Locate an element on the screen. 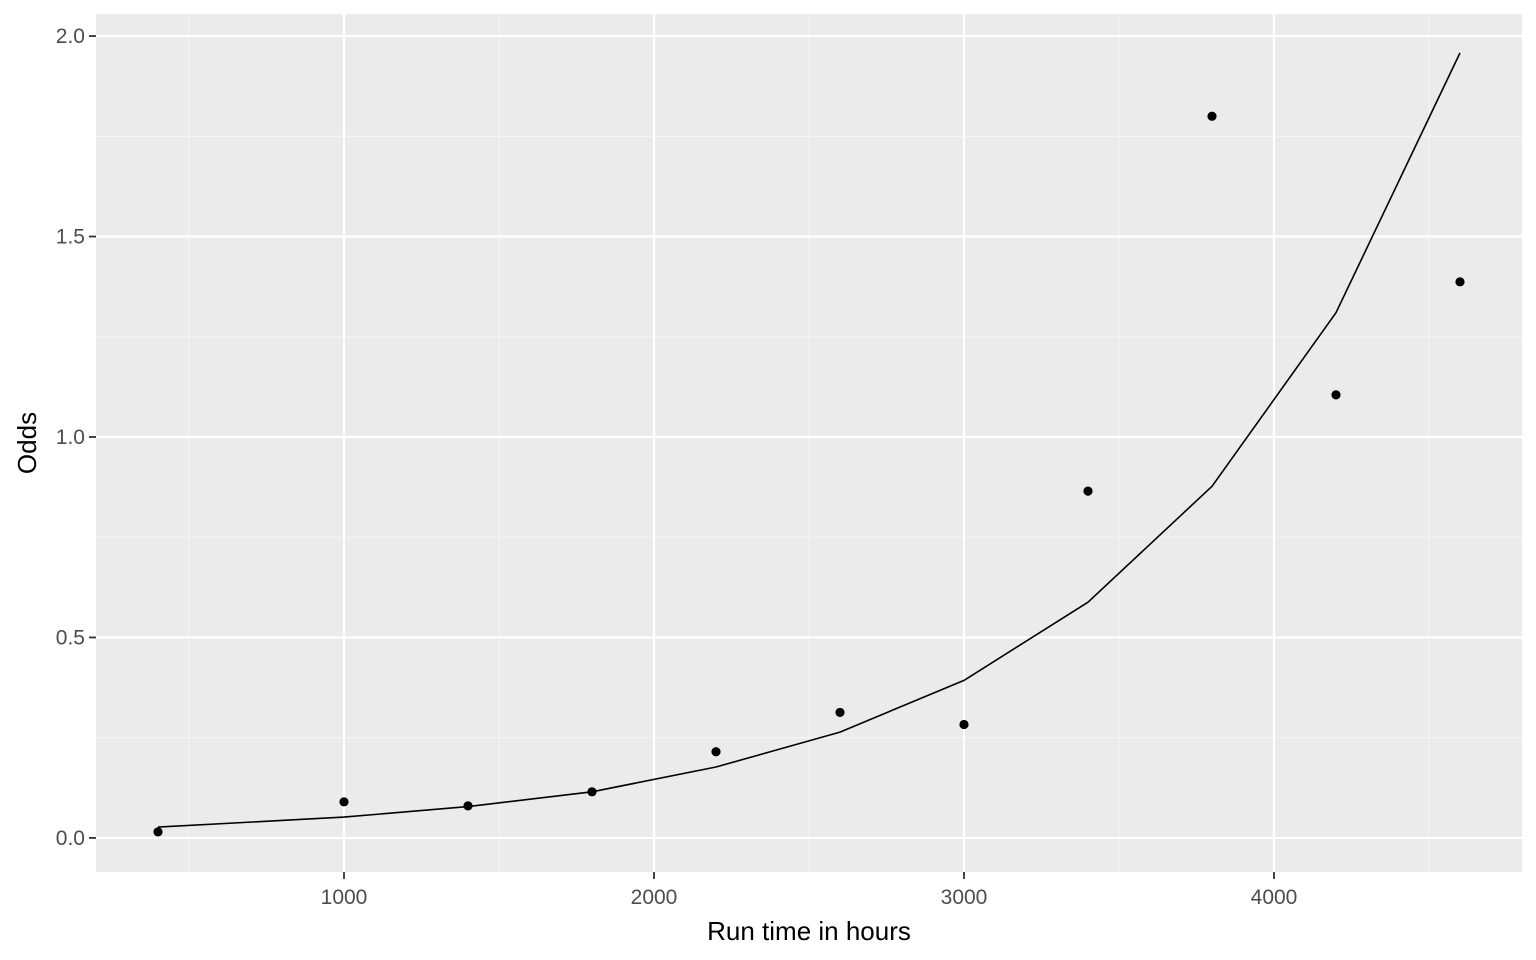  y-tick-label: 0.5 is located at coordinates (70, 637).